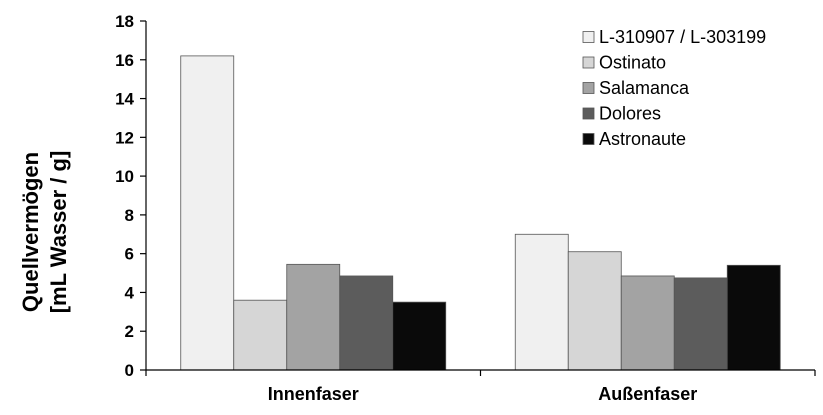 The height and width of the screenshot is (415, 823). I want to click on bar-l-310907-l-303199-innenfaser, so click(207, 213).